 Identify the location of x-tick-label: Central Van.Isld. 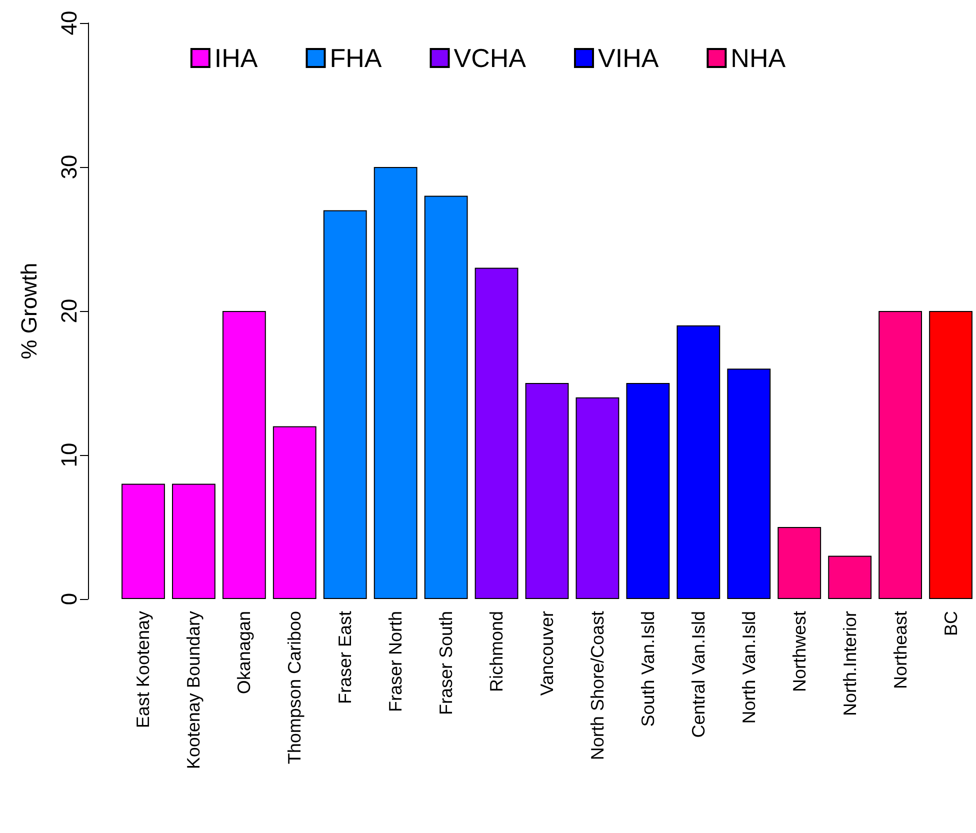
(698, 674).